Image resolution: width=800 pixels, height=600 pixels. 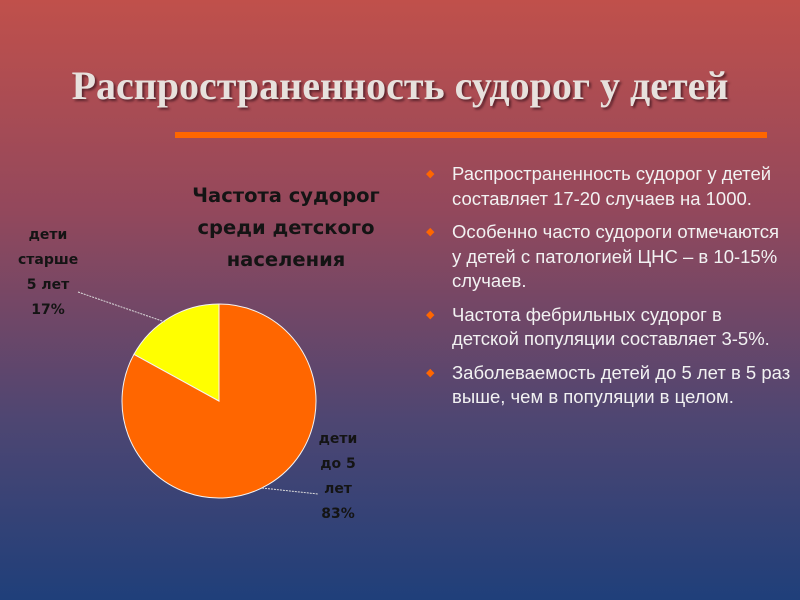 What do you see at coordinates (48, 310) in the screenshot?
I see `slice-label-percent: 17%` at bounding box center [48, 310].